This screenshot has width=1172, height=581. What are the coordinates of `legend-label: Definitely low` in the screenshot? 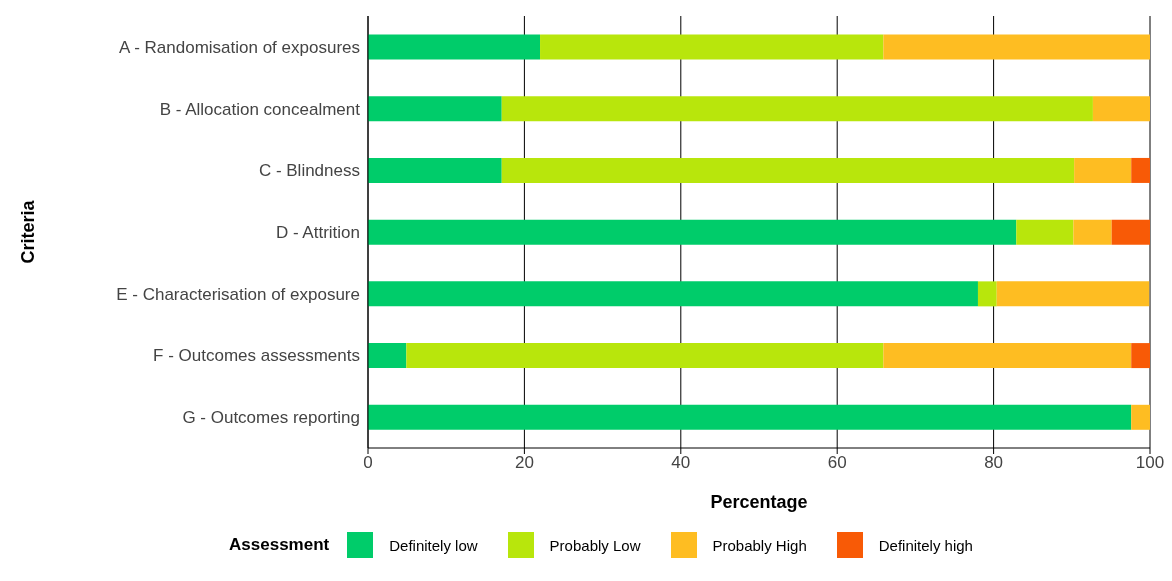 It's located at (433, 545).